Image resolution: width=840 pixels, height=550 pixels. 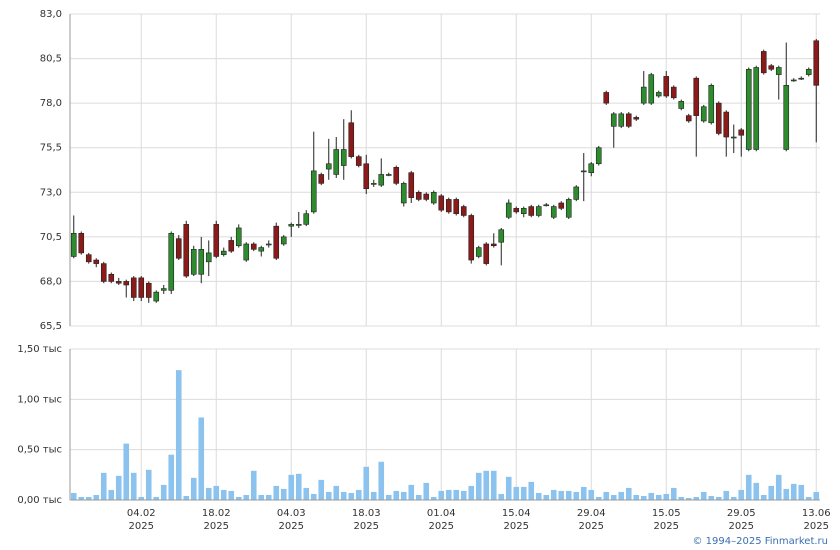 What do you see at coordinates (51, 59) in the screenshot?
I see `y-tick-label: 80,5` at bounding box center [51, 59].